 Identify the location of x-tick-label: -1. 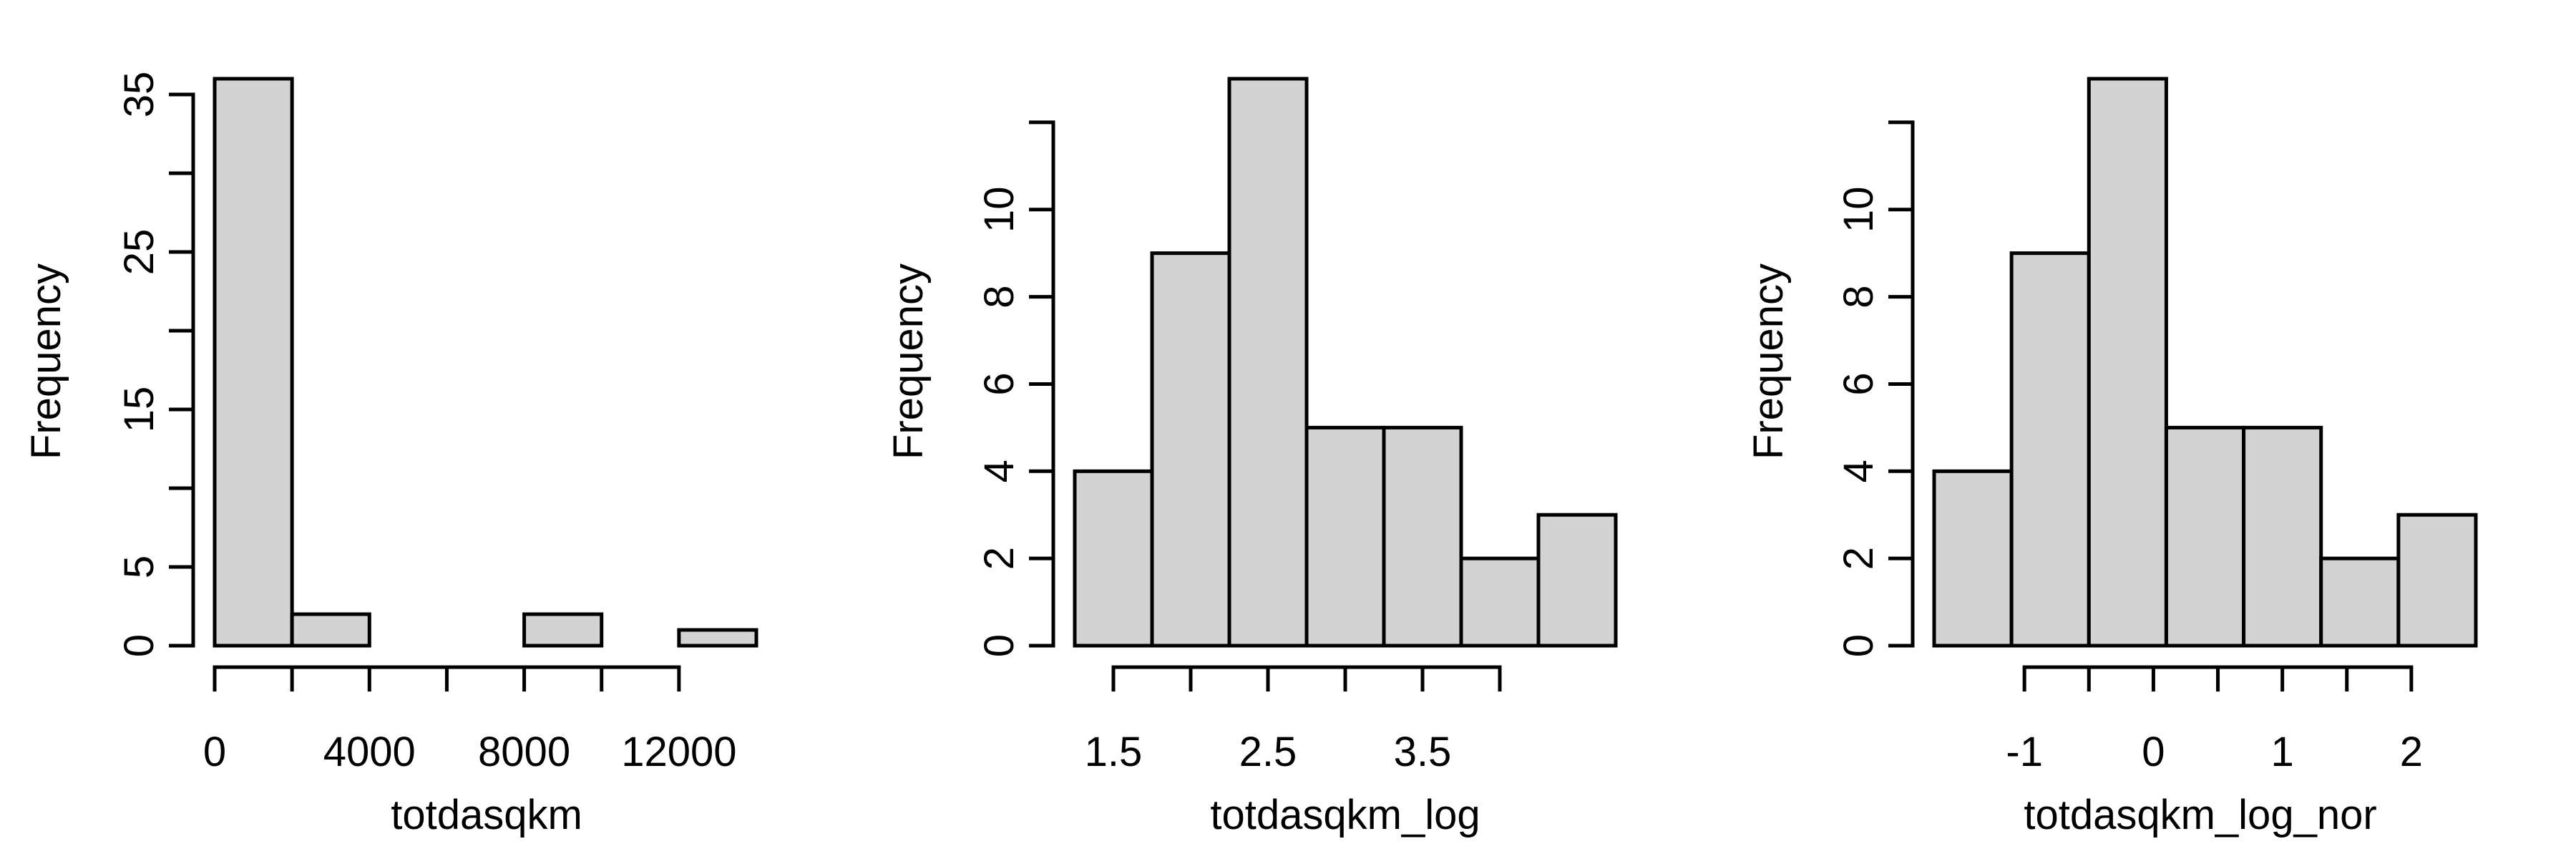
(2025, 752).